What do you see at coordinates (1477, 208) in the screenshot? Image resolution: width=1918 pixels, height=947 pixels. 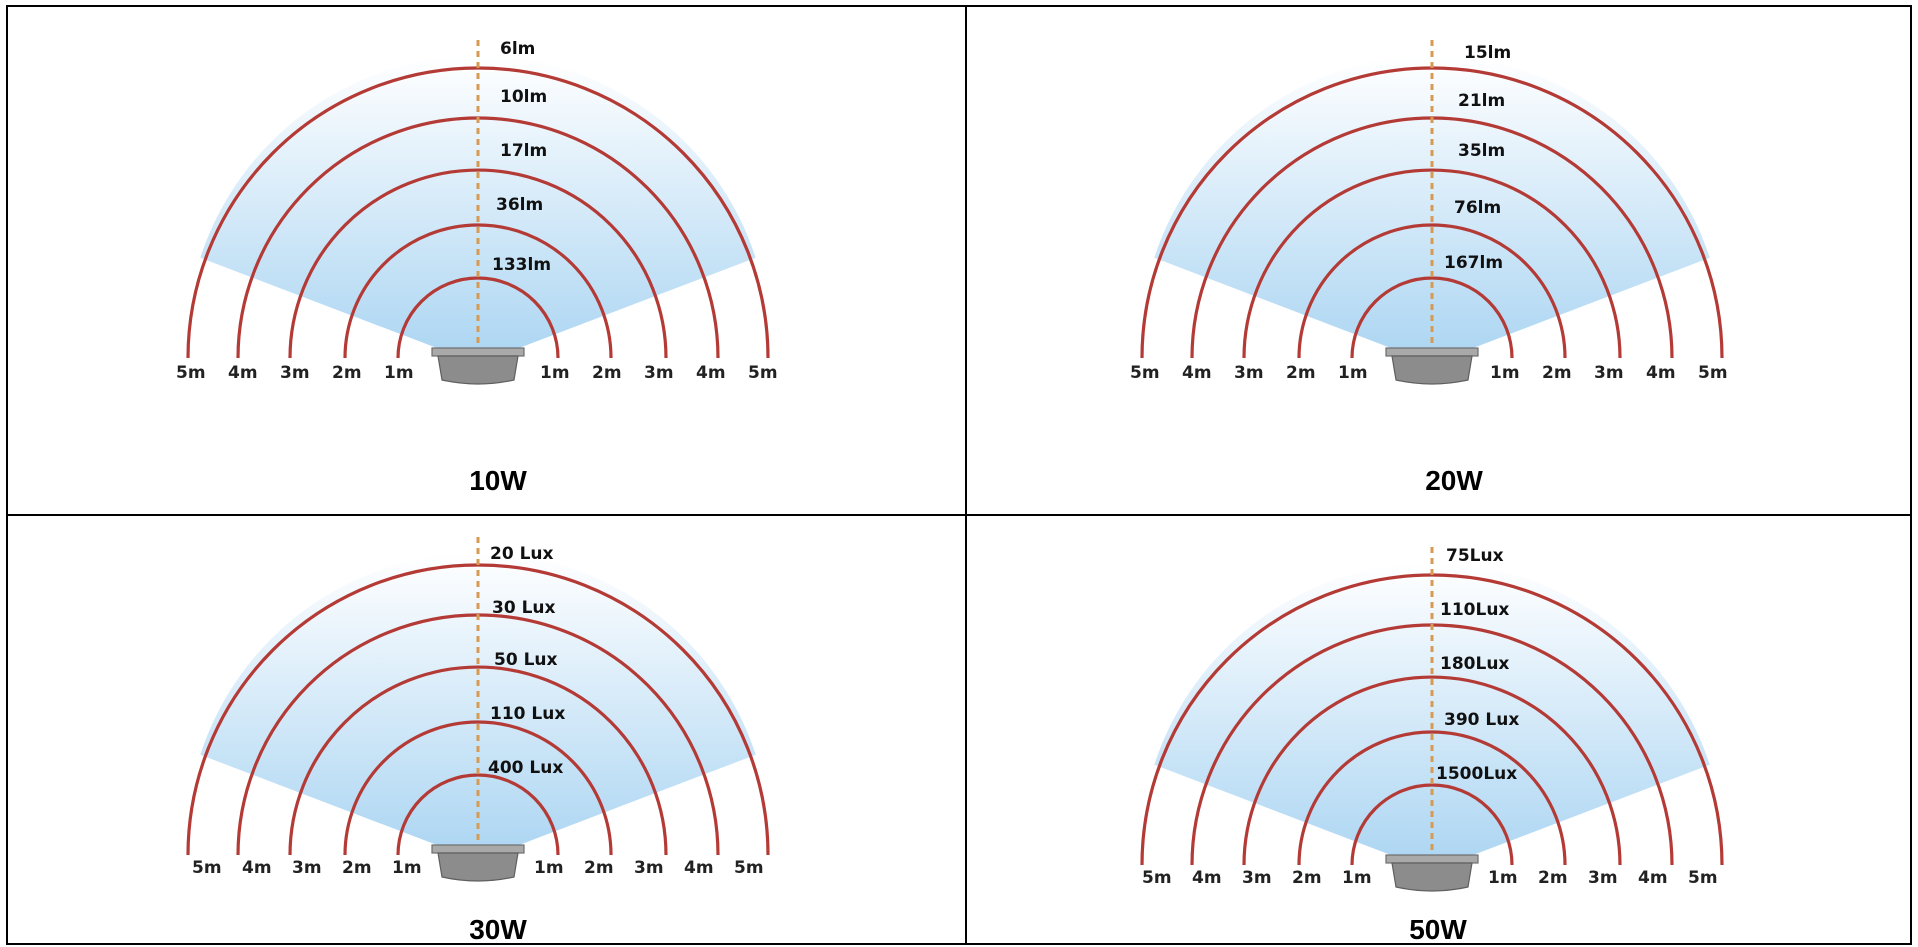 I see `level-label-4: 76lm` at bounding box center [1477, 208].